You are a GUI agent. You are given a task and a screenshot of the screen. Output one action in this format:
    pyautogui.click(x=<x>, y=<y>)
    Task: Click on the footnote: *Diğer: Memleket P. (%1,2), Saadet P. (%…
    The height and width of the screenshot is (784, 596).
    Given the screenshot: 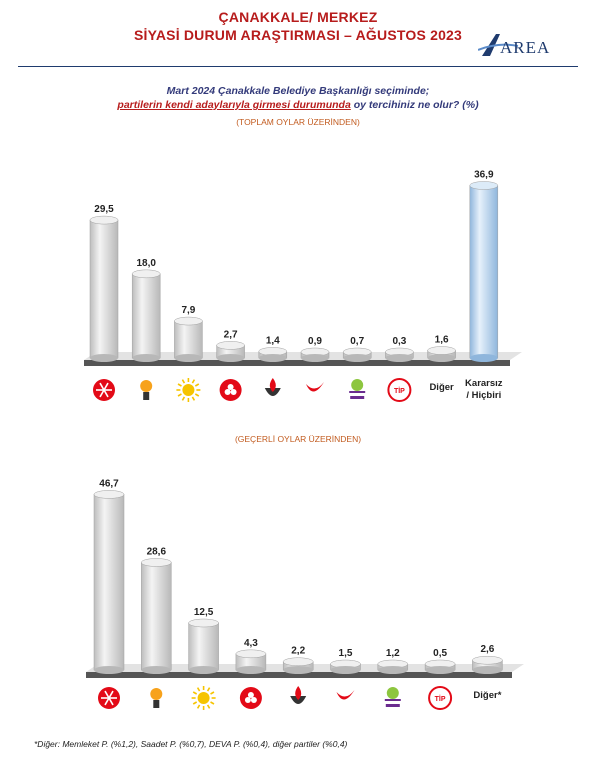 What is the action you would take?
    pyautogui.click(x=191, y=744)
    